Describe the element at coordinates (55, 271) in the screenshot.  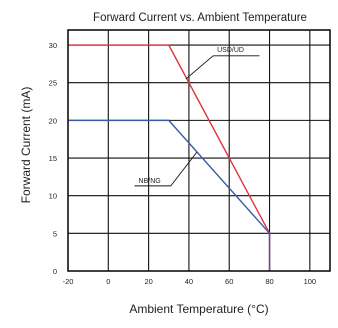
I see `y-tick-label: 0` at that location.